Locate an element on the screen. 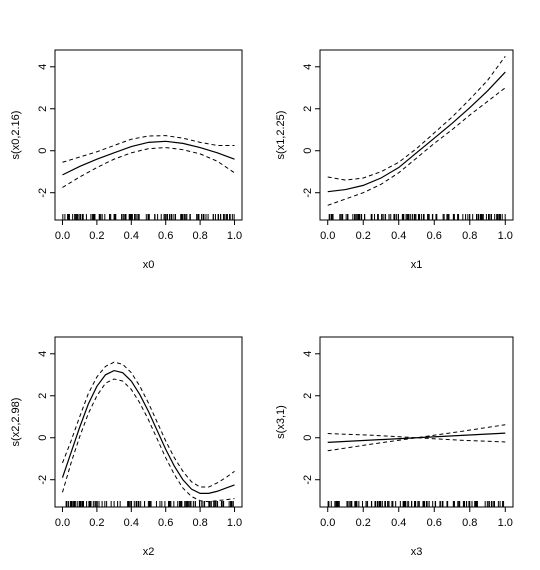  y-axis-label: s(x2,2.98) is located at coordinates (16, 422).